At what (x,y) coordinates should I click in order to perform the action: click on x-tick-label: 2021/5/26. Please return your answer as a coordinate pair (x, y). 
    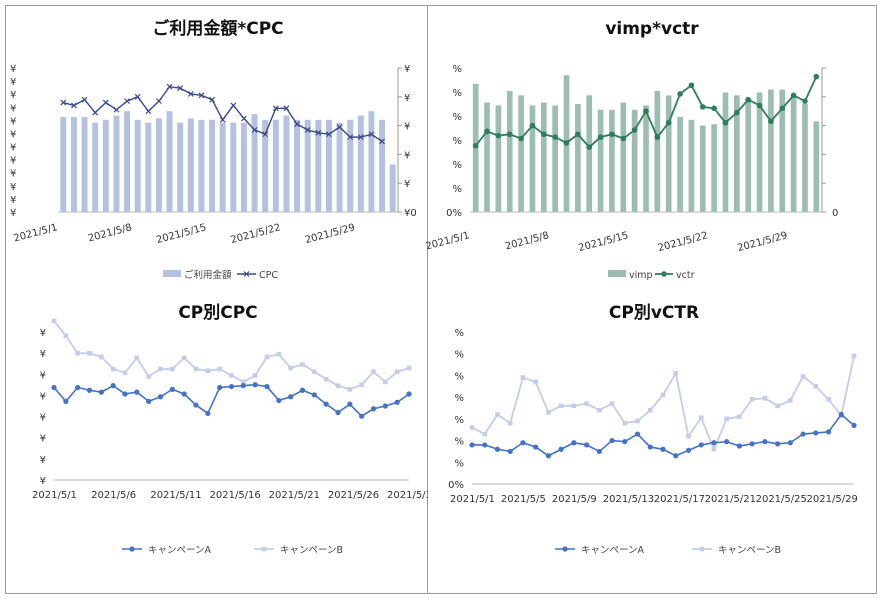
    Looking at the image, I should click on (353, 495).